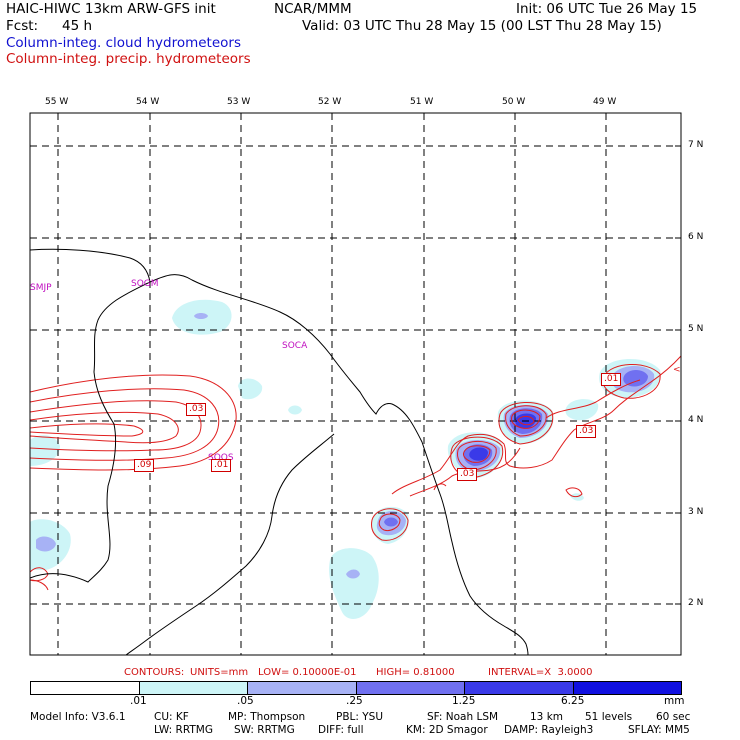  What do you see at coordinates (635, 378) in the screenshot?
I see `cloud-peak-c` at bounding box center [635, 378].